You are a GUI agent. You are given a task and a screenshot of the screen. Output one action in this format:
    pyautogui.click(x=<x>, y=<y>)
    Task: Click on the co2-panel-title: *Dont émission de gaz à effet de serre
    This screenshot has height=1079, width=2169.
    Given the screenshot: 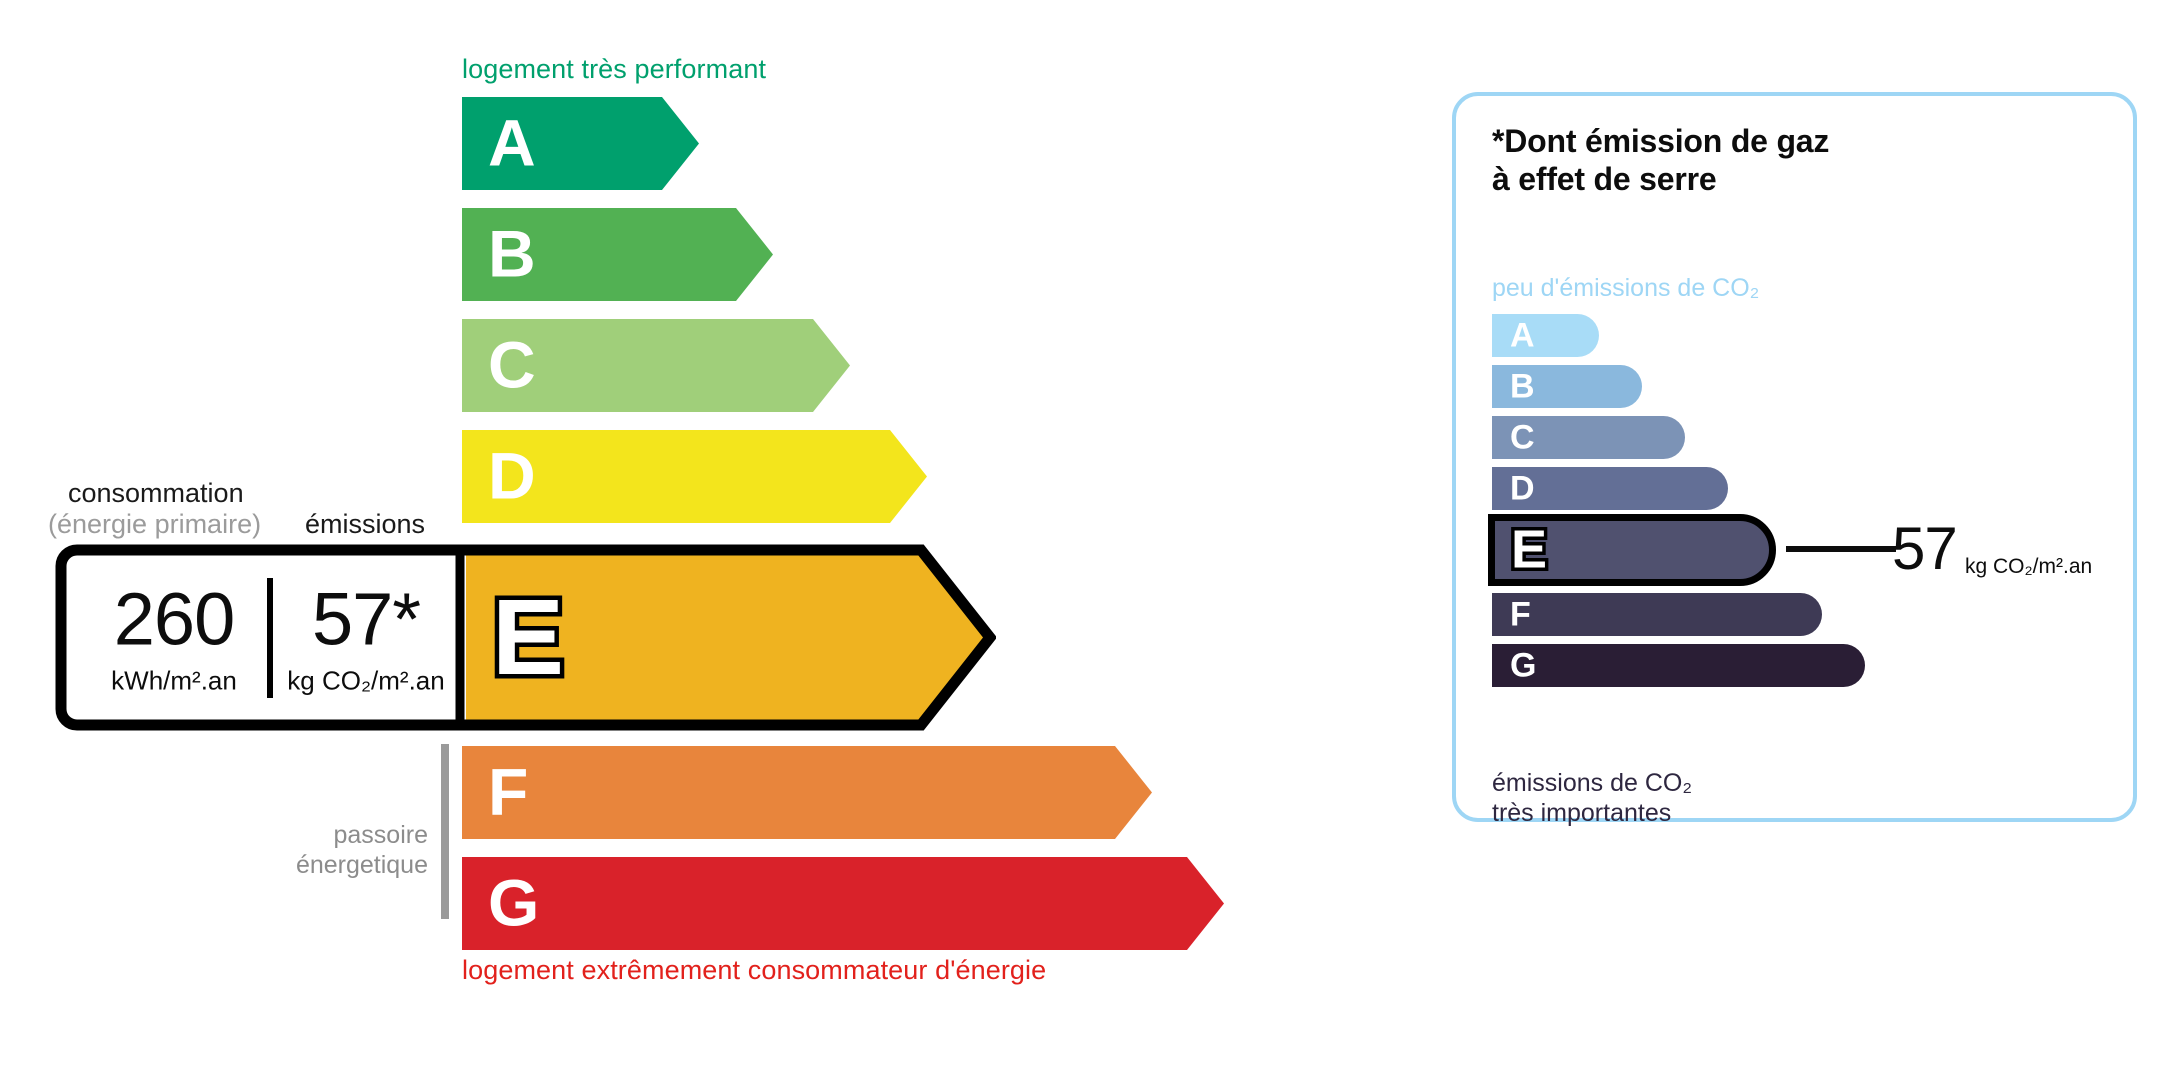 What is the action you would take?
    pyautogui.click(x=1661, y=160)
    